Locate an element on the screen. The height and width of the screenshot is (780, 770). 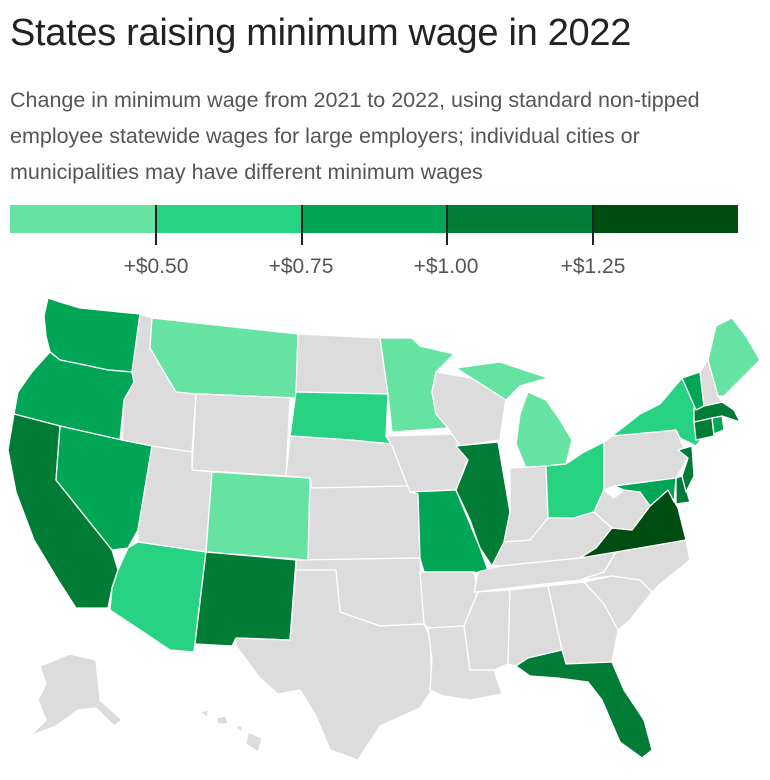
state-CO is located at coordinates (258, 516).